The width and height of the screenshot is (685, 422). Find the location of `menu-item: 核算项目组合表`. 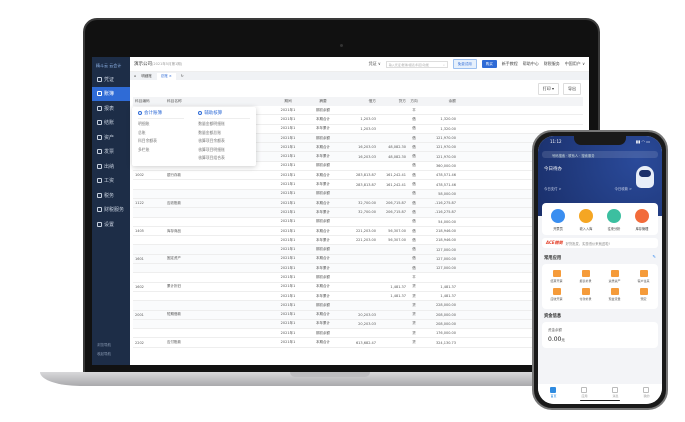

menu-item: 核算项目组合表 is located at coordinates (211, 157).